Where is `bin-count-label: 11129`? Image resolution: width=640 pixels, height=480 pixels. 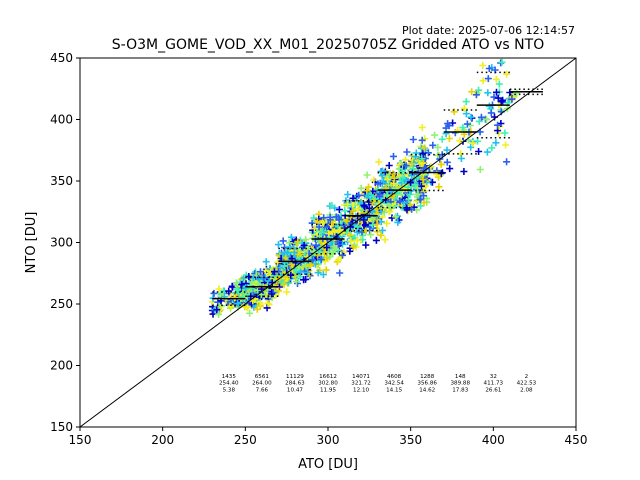 bin-count-label: 11129 is located at coordinates (295, 377).